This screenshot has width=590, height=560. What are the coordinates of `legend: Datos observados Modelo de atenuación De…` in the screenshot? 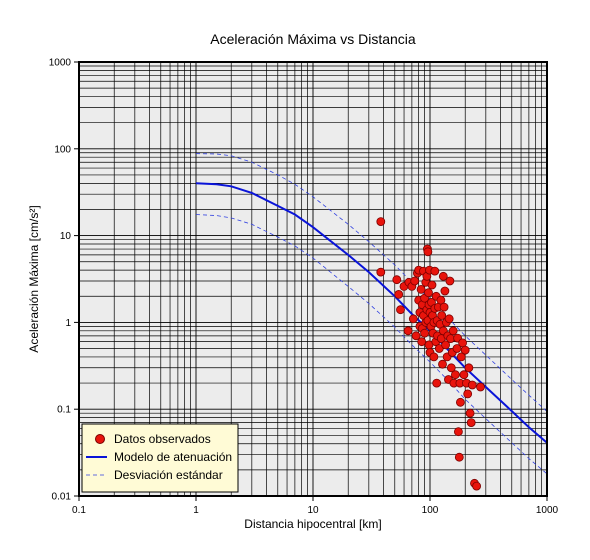 It's located at (160, 458).